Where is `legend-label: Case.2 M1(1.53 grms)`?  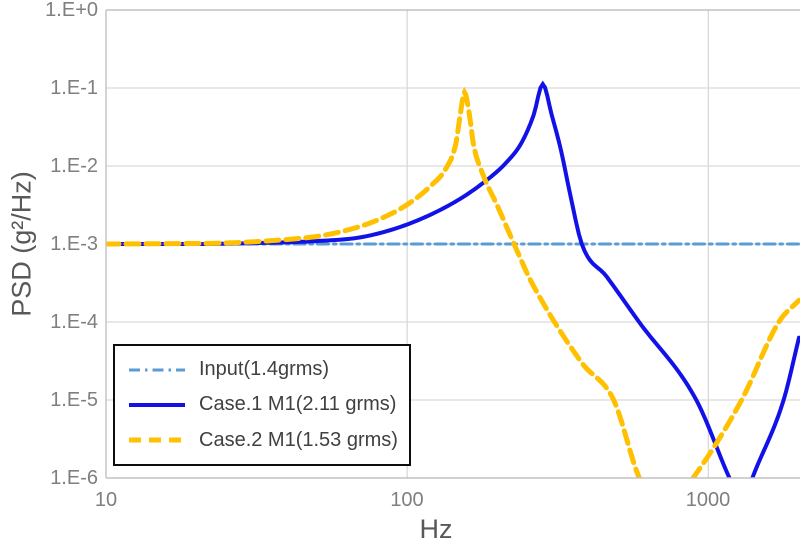
legend-label: Case.2 M1(1.53 grms) is located at coordinates (298, 439).